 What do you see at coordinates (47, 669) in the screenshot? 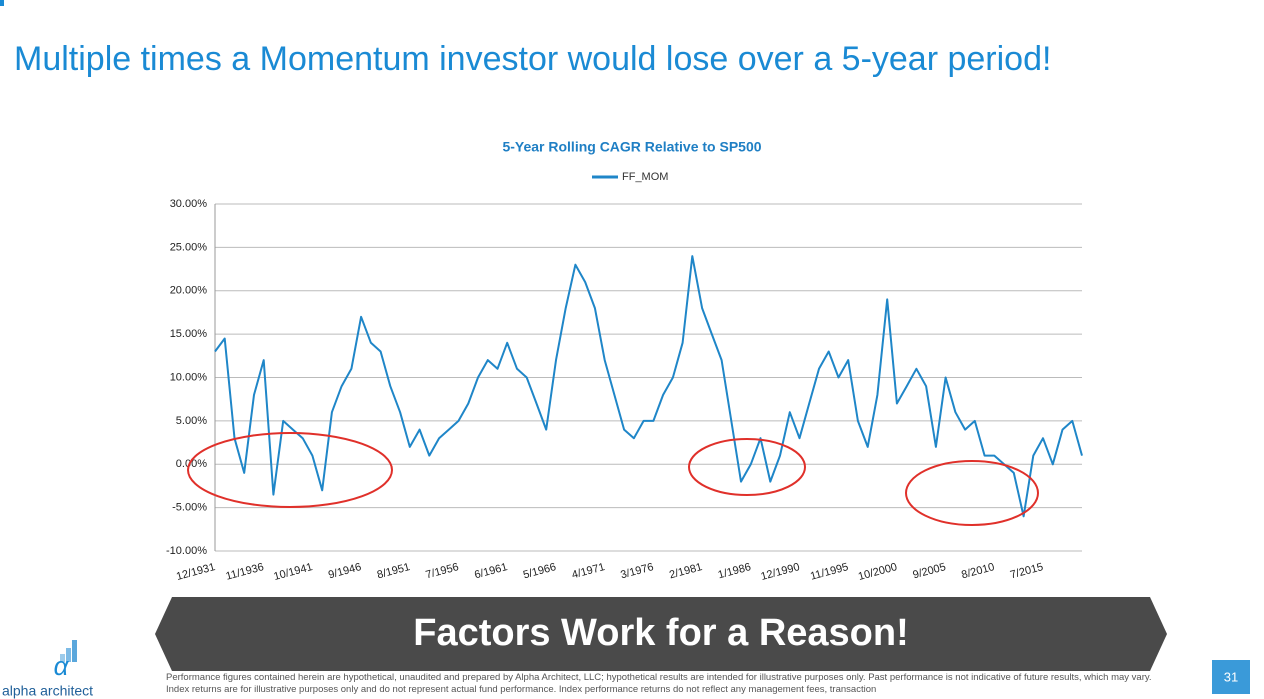
I see `logo: α alpha architect` at bounding box center [47, 669].